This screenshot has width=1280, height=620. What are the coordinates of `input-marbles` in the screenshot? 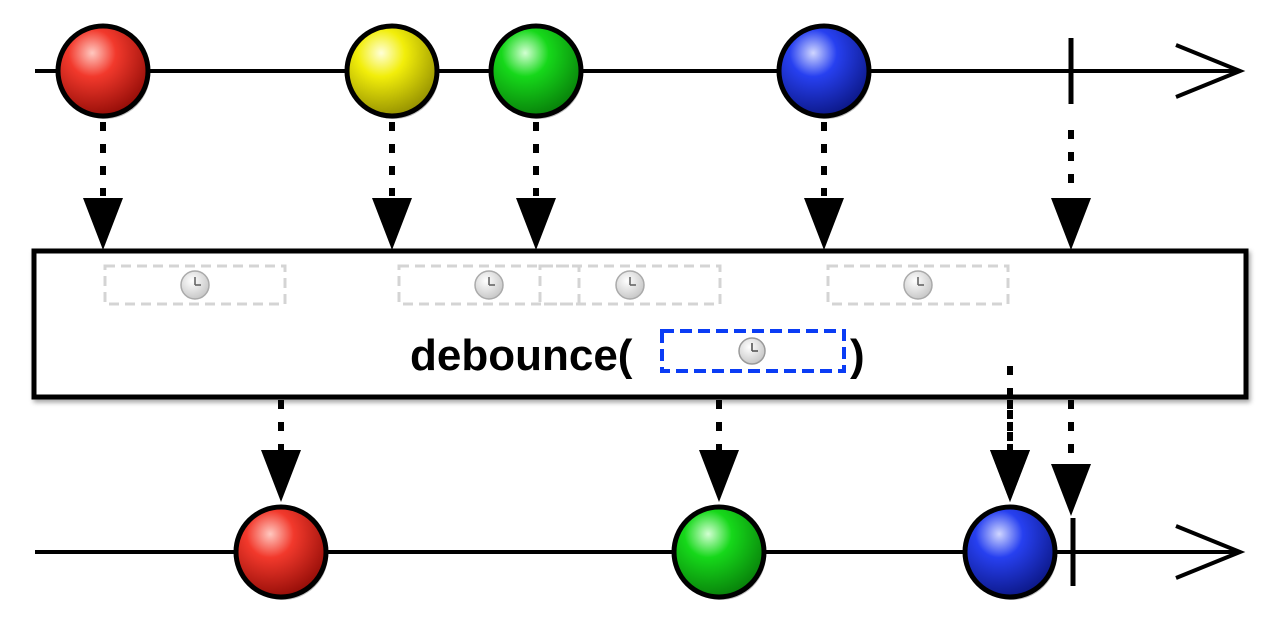 It's located at (463, 71).